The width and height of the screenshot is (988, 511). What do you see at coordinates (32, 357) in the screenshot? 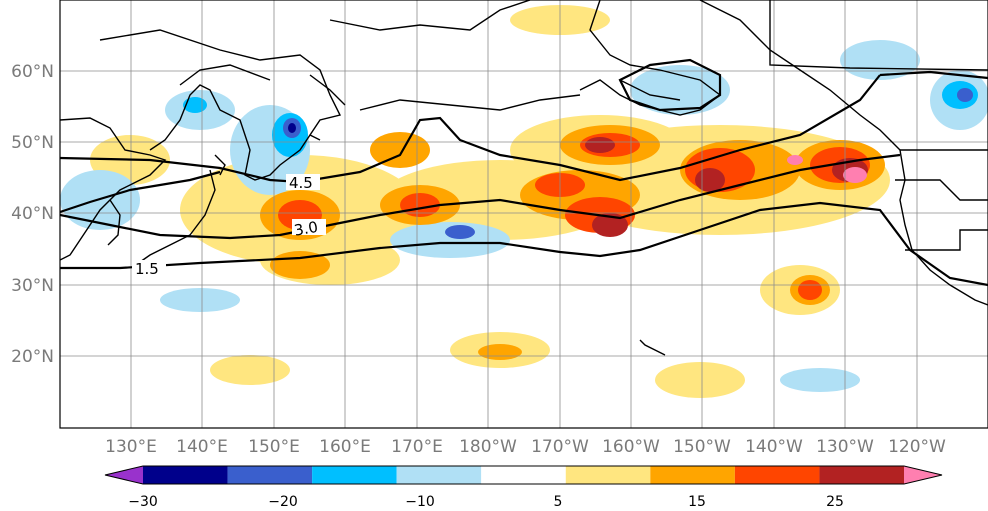
I see `lat-label-20n: 20°N` at bounding box center [32, 357].